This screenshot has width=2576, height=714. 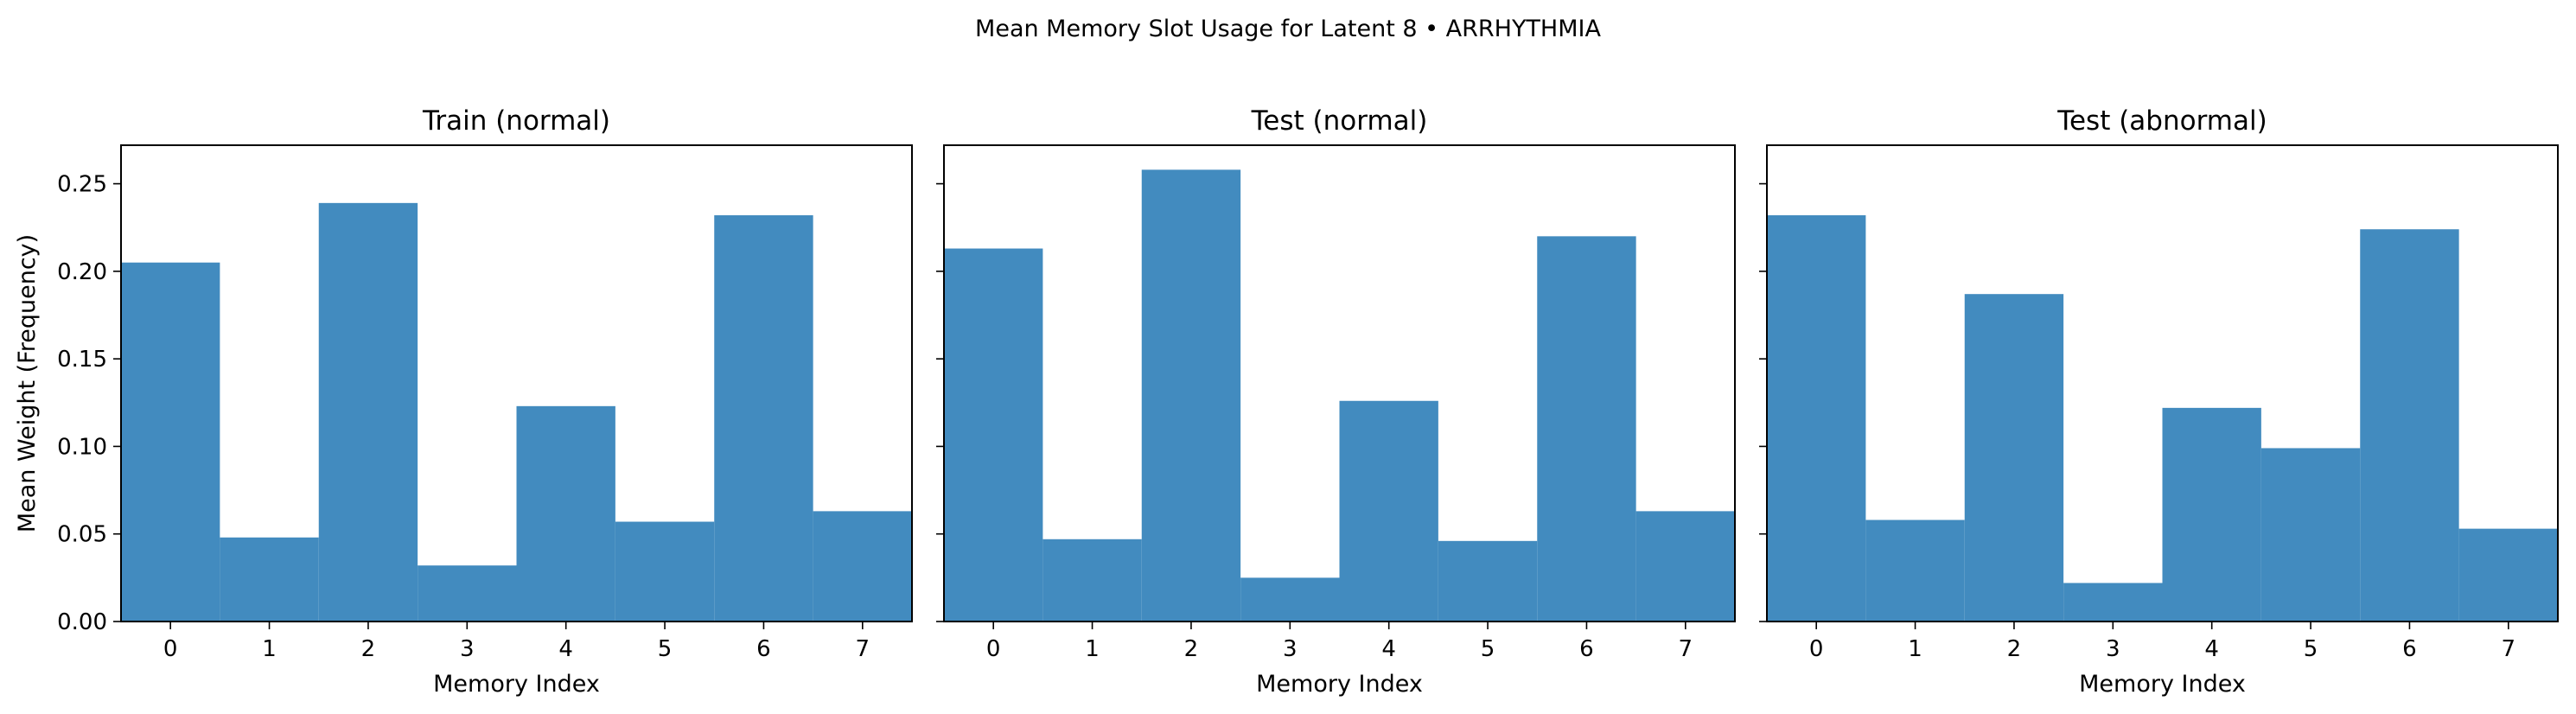 What do you see at coordinates (82, 360) in the screenshot?
I see `y-tick-label-0-3: 0.15` at bounding box center [82, 360].